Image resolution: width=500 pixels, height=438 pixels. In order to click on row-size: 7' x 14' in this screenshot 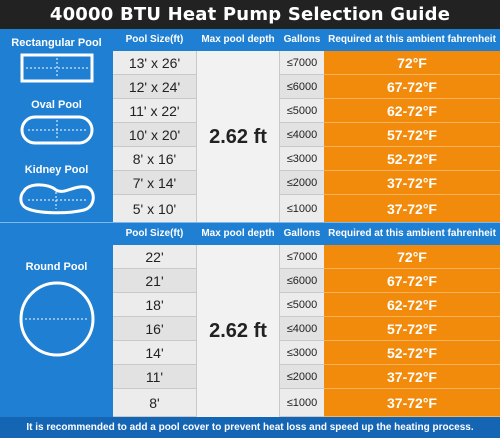, I will do `click(154, 183)`.